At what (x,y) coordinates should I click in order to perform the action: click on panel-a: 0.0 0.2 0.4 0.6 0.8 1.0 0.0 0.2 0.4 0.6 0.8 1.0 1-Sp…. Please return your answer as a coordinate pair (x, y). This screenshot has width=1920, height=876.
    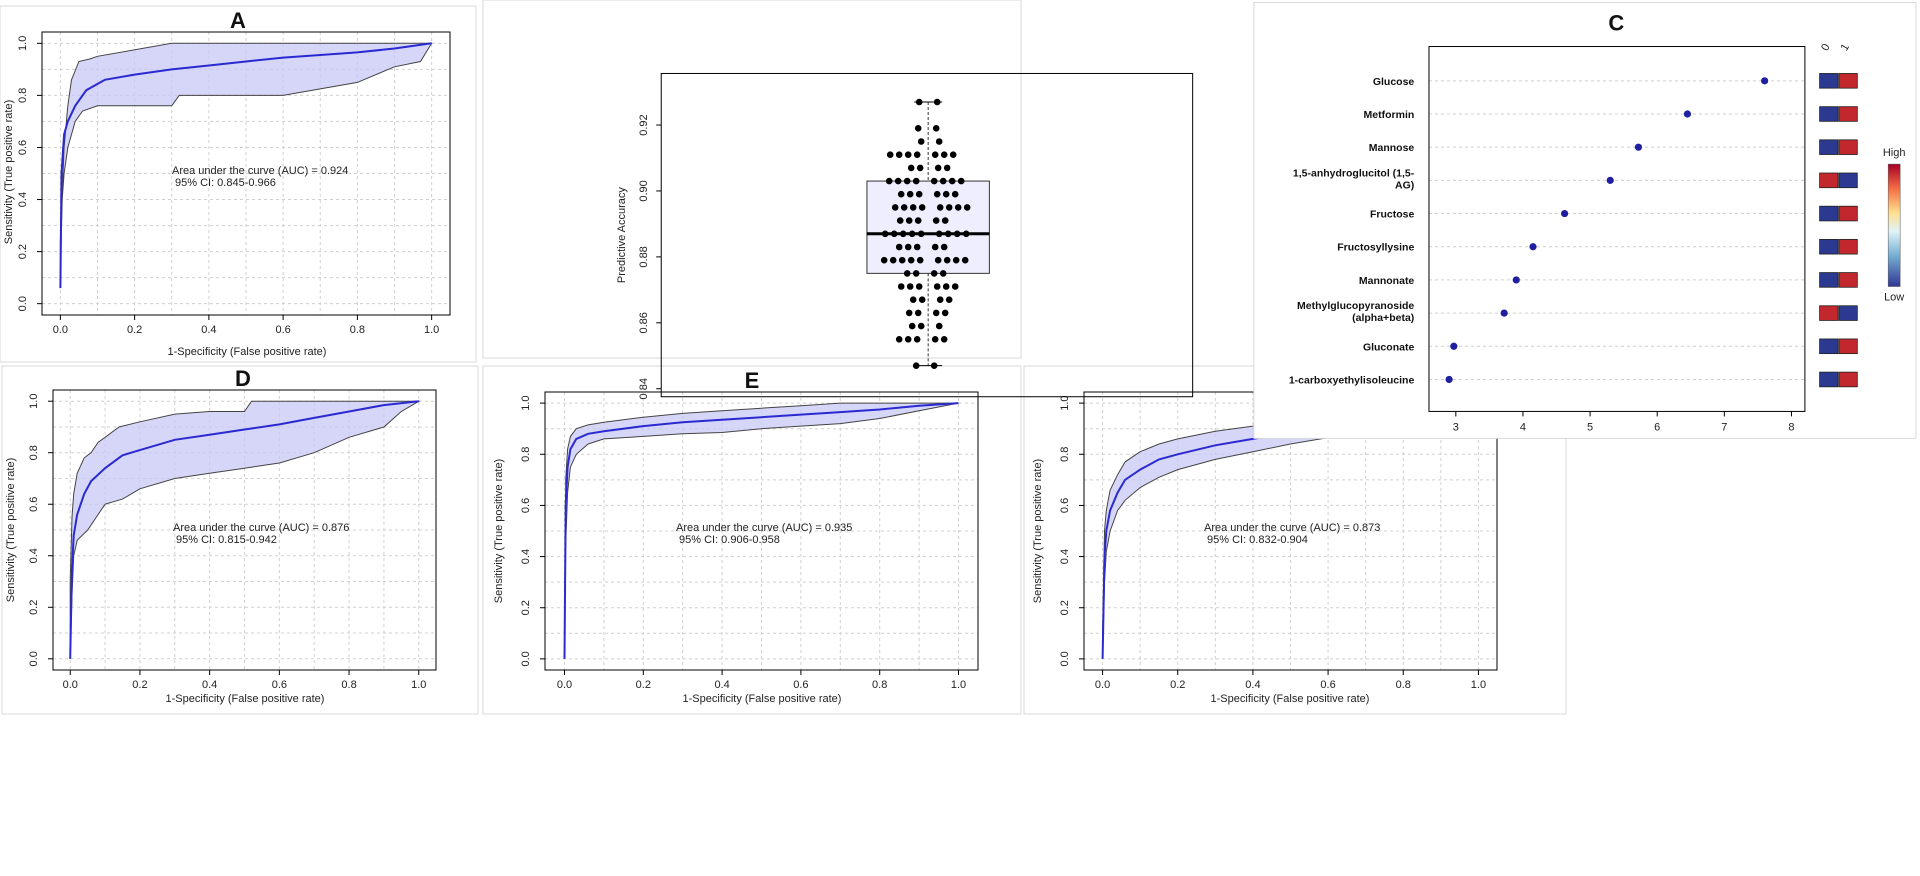
    Looking at the image, I should click on (238, 184).